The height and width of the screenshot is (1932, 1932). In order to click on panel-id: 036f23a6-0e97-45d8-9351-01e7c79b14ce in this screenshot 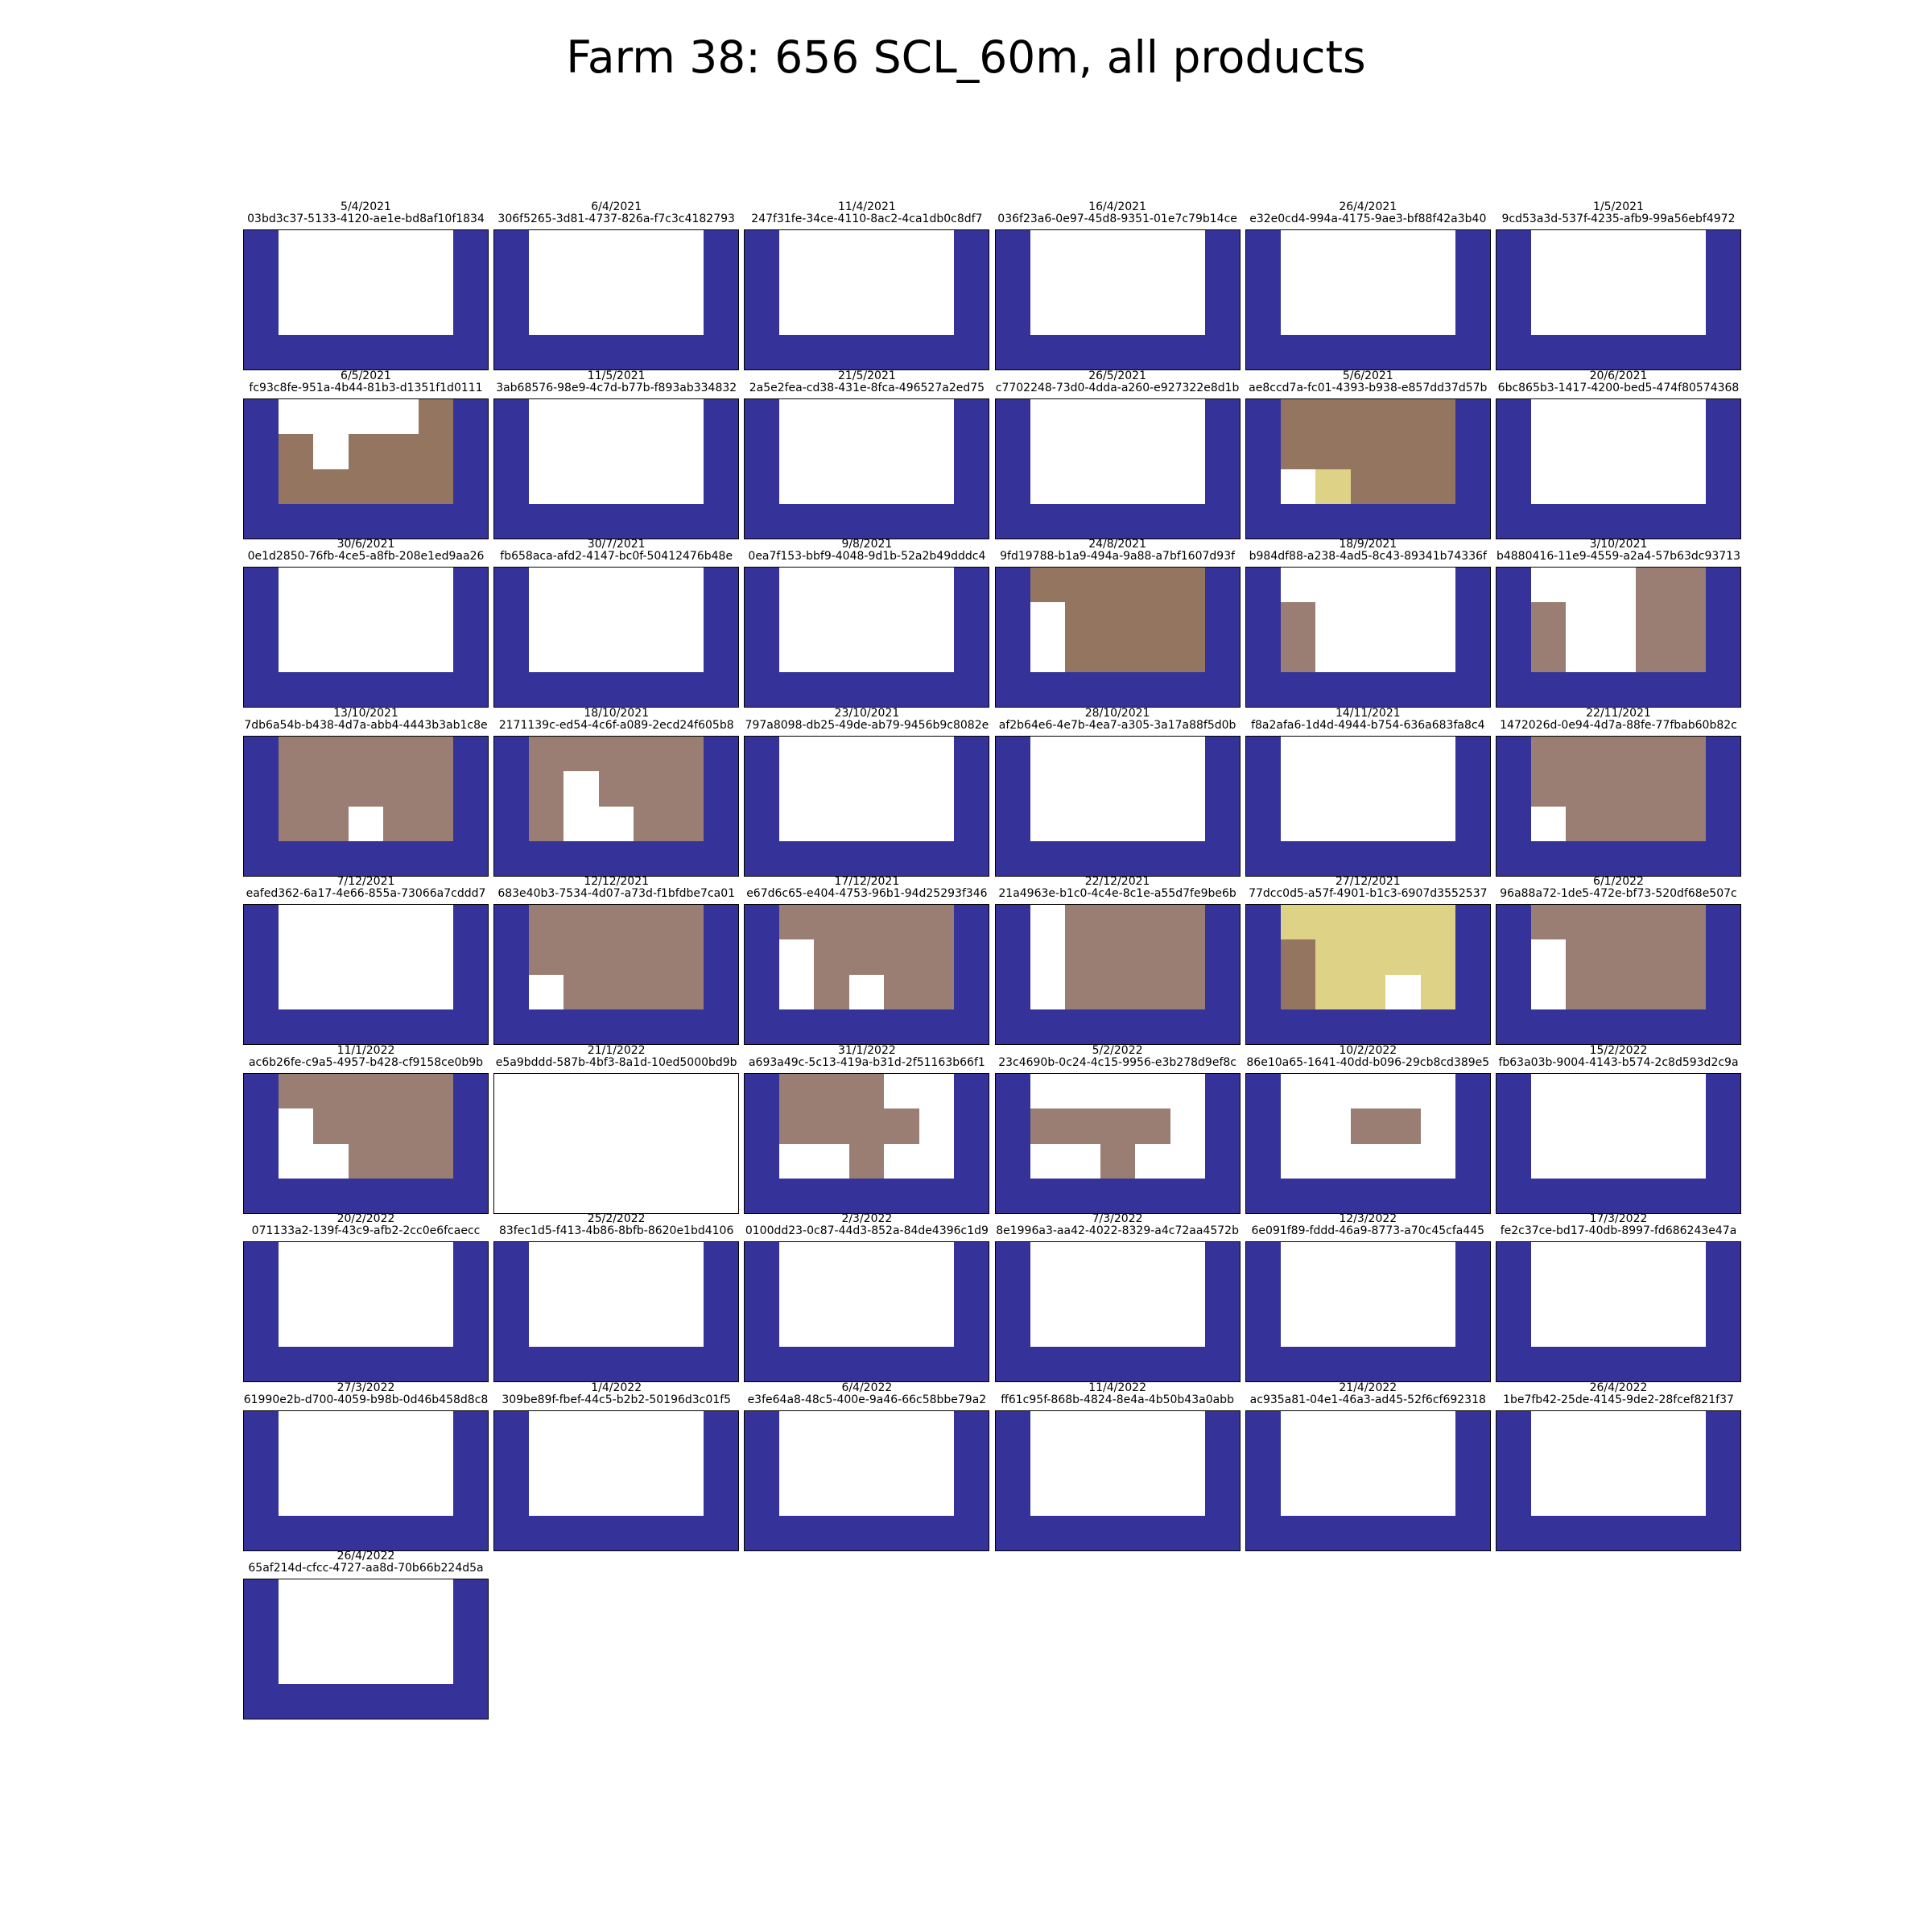, I will do `click(1117, 219)`.